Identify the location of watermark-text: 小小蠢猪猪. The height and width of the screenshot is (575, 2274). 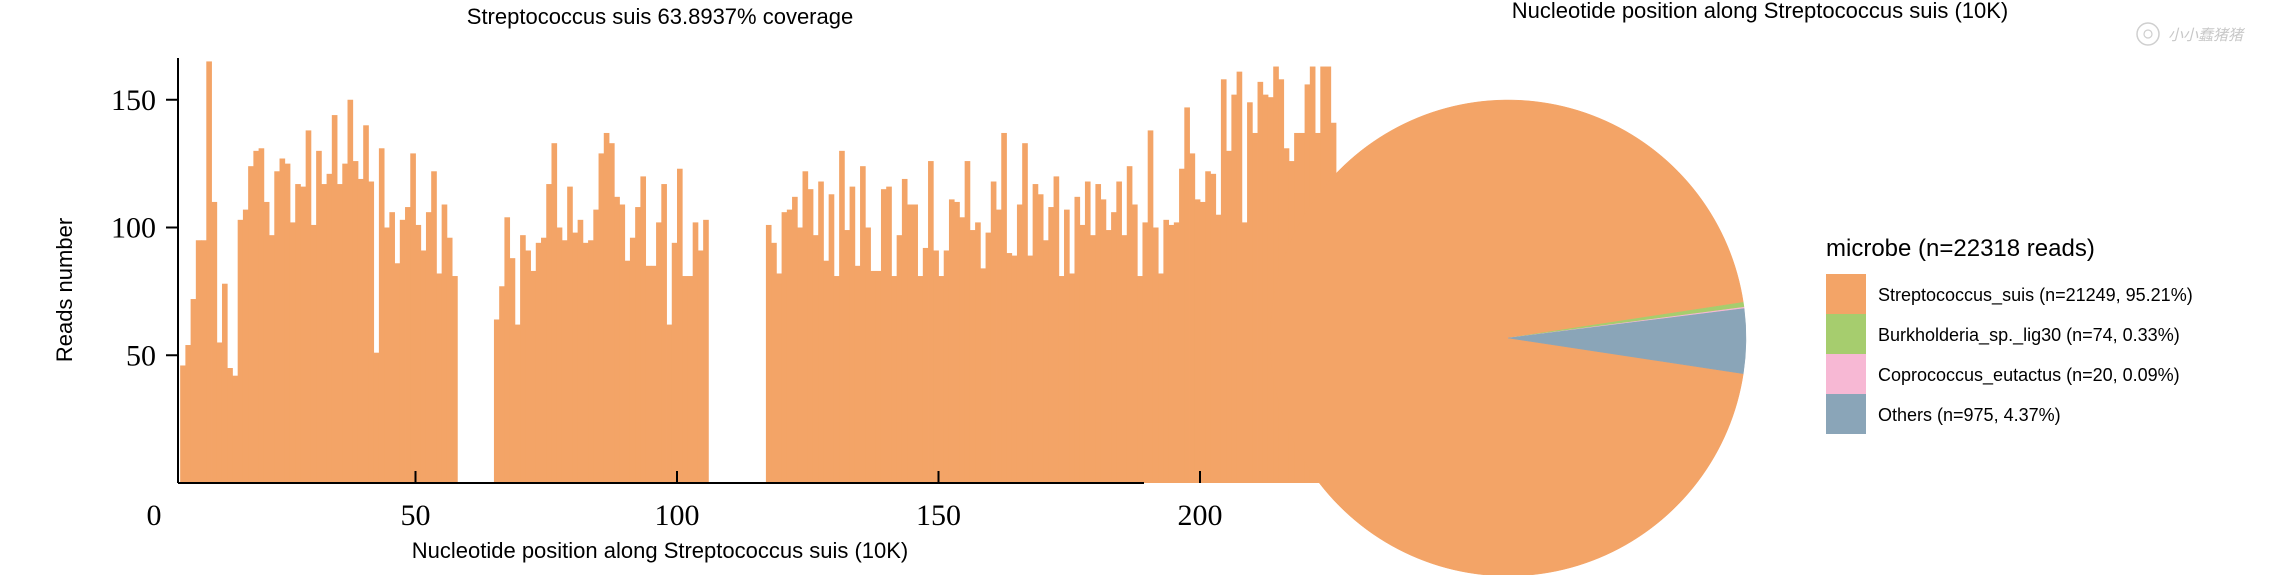
(2207, 35).